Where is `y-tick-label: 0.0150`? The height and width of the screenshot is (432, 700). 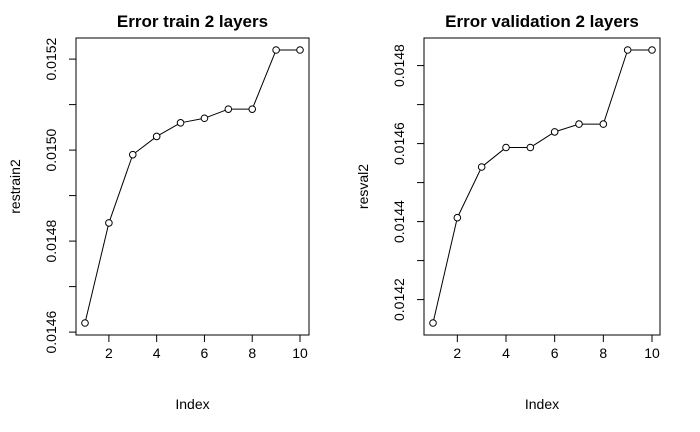
y-tick-label: 0.0150 is located at coordinates (51, 149).